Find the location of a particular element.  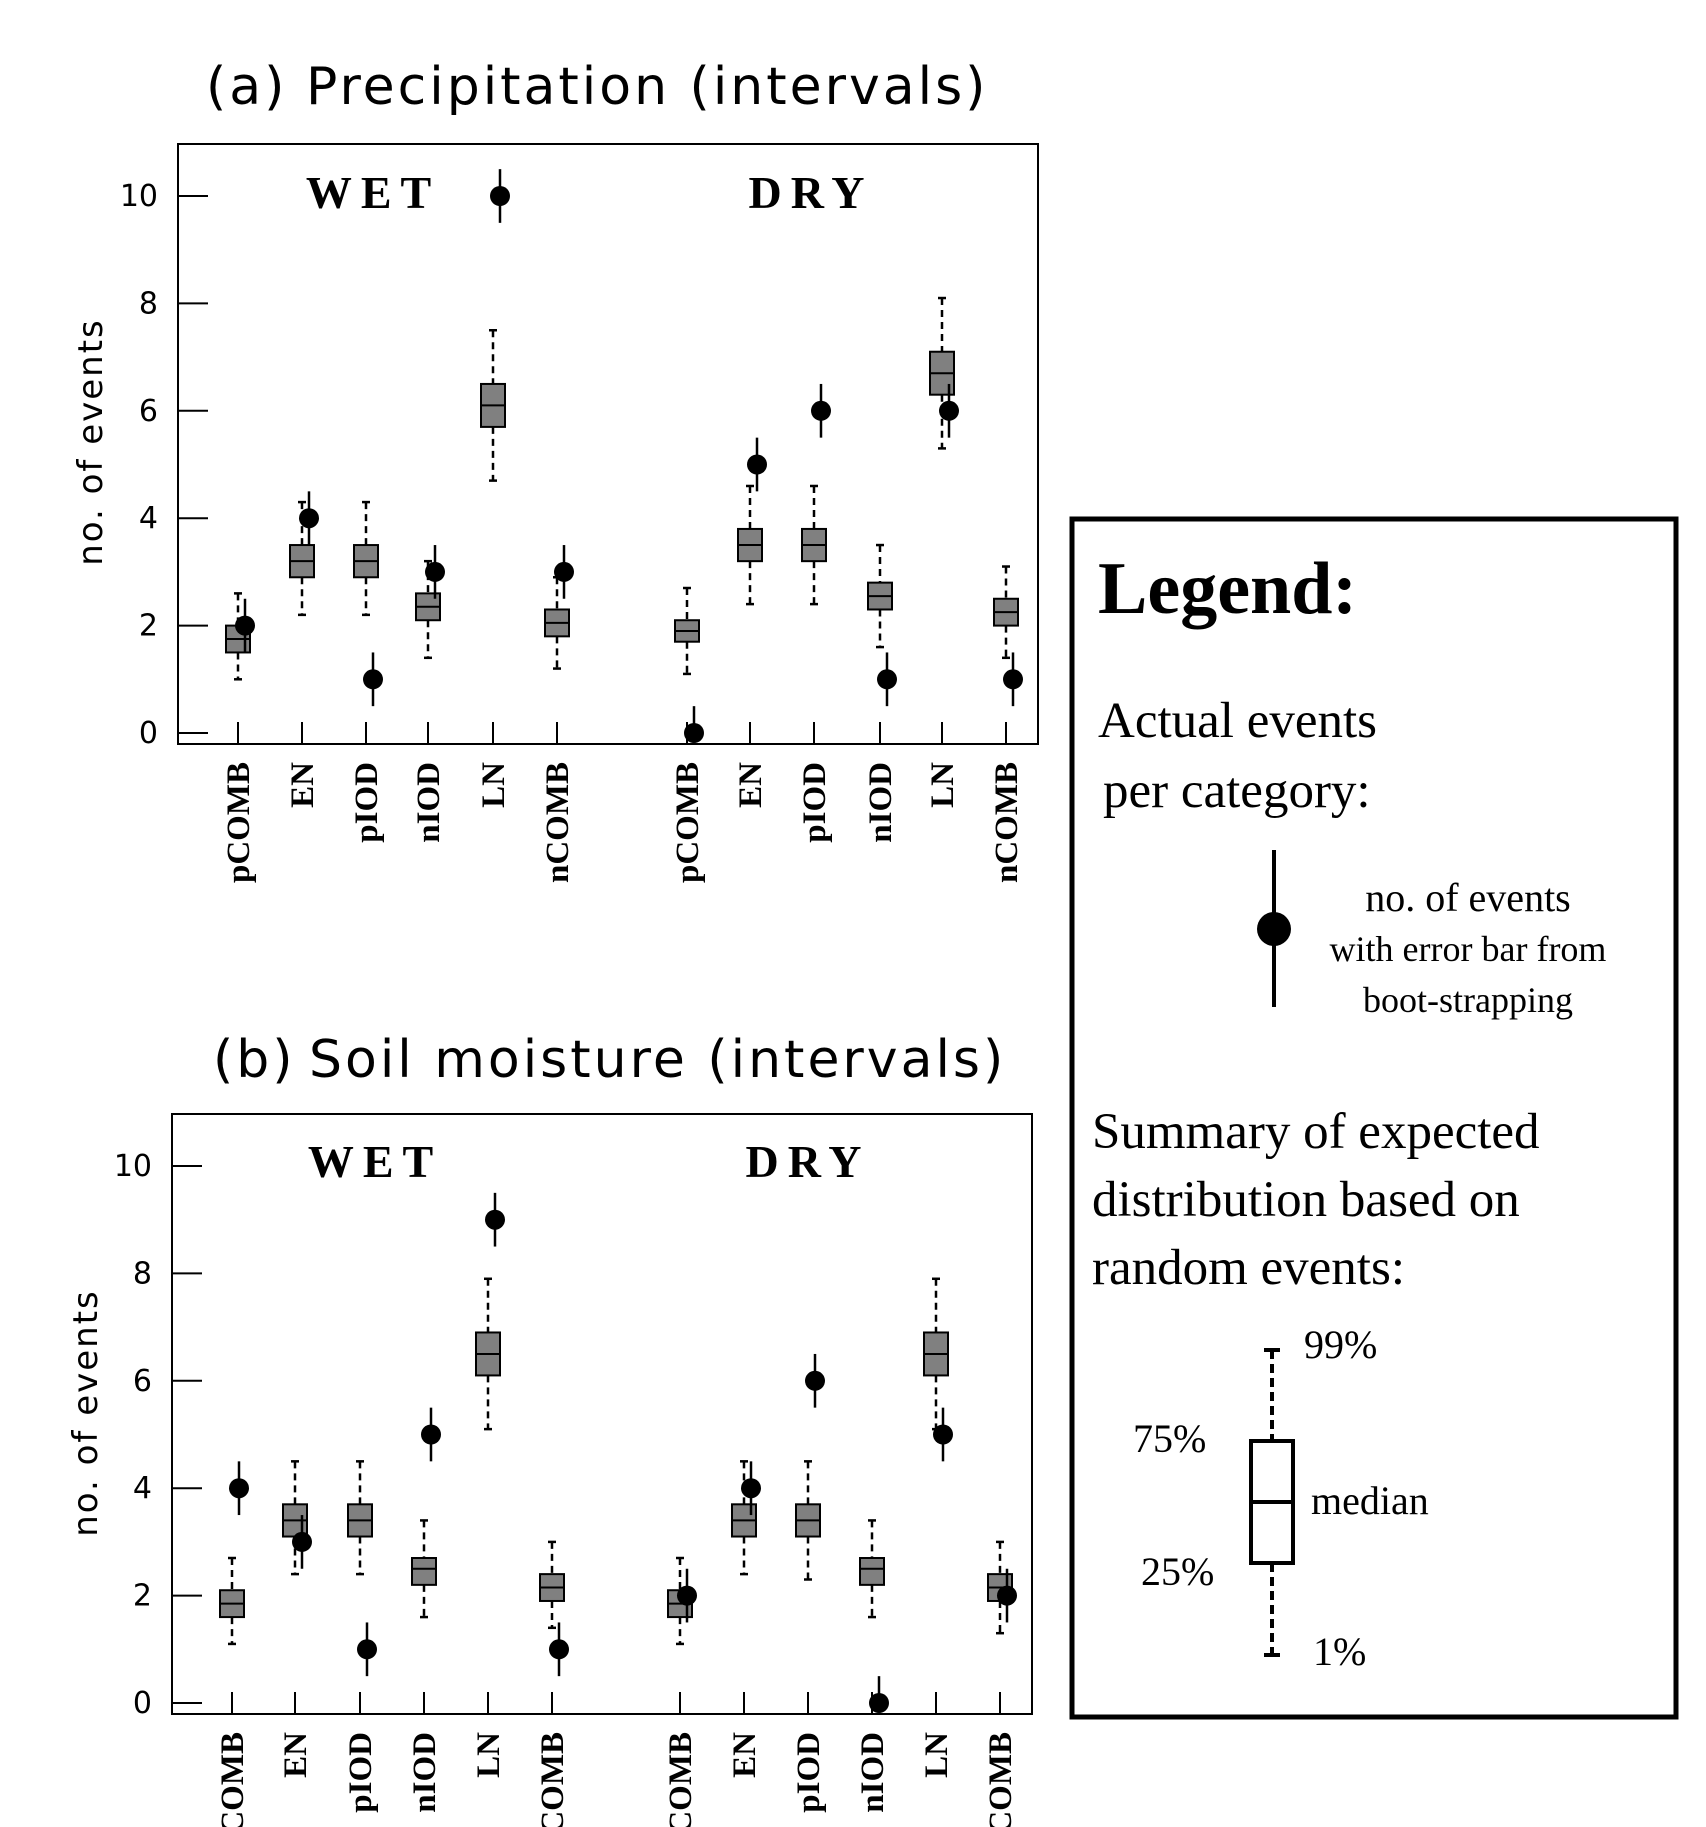

legend-label-p99: 99% is located at coordinates (1340, 1344).